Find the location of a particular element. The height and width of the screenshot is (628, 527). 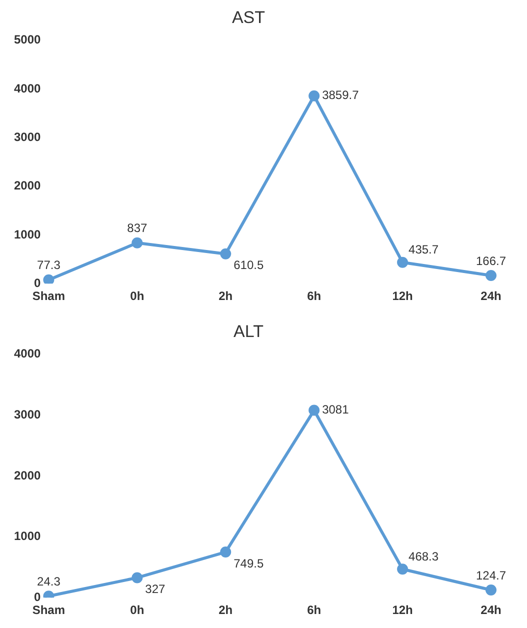

data-label: 610.5 is located at coordinates (249, 265).